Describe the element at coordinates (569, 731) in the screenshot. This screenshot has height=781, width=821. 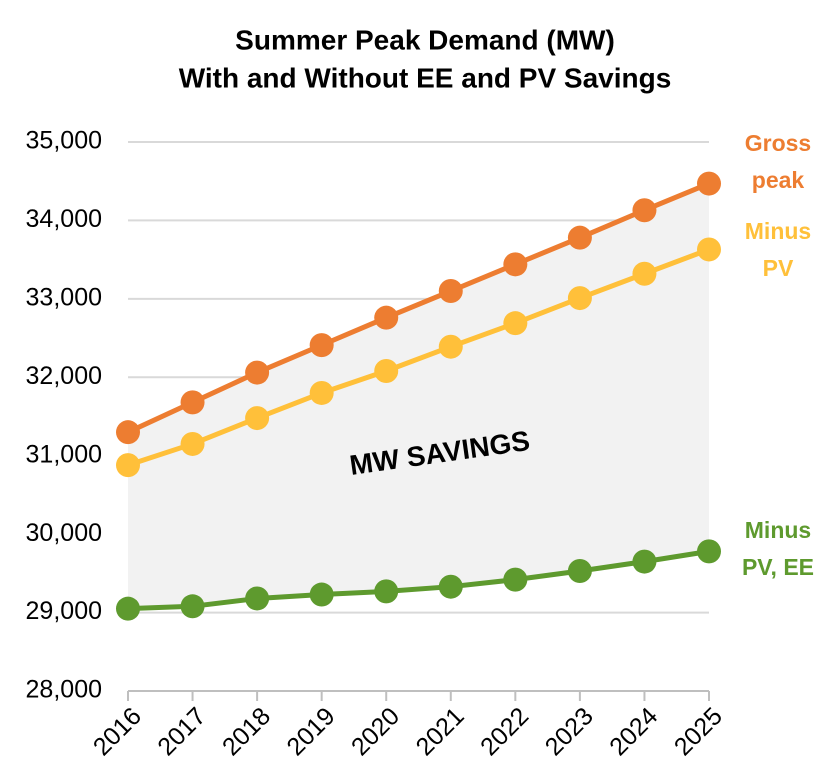
I see `x-tick-label: 2023` at that location.